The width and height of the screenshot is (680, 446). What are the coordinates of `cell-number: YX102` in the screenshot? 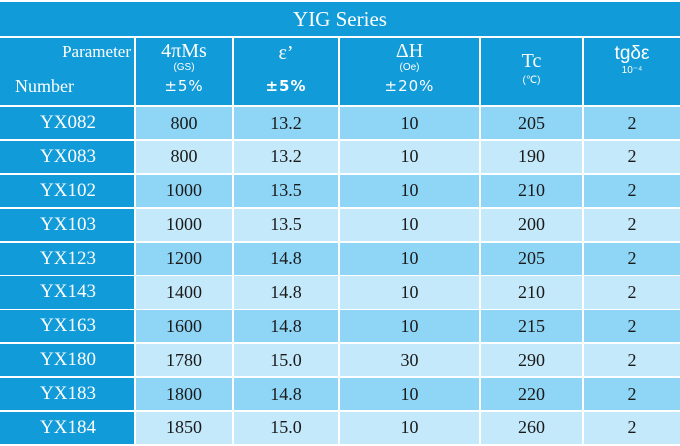 It's located at (68, 190).